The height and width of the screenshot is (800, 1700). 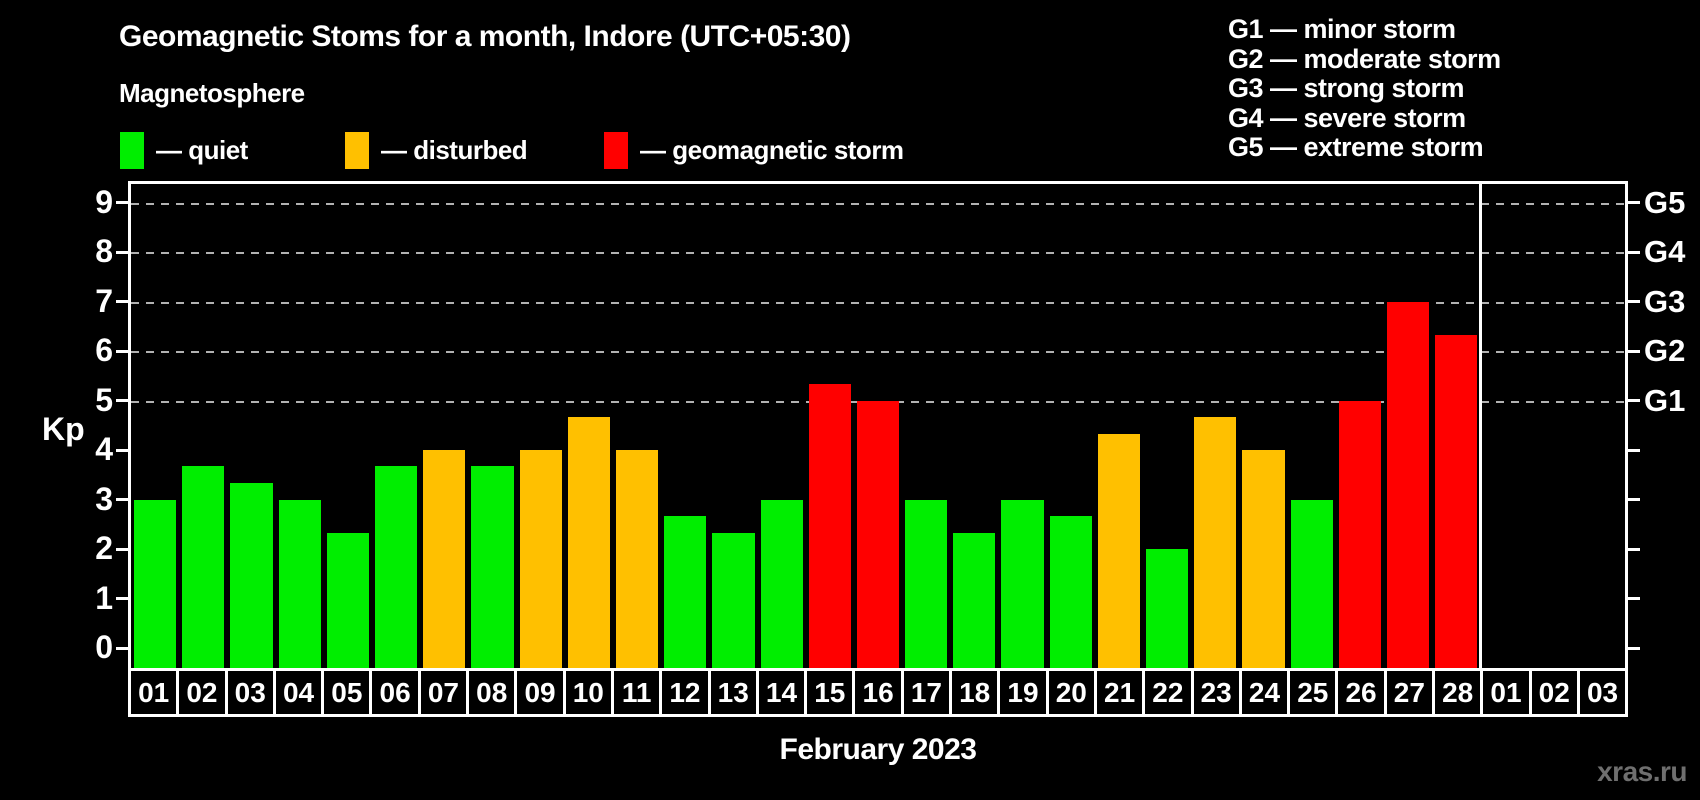 I want to click on day-label-cell: 12, so click(x=685, y=692).